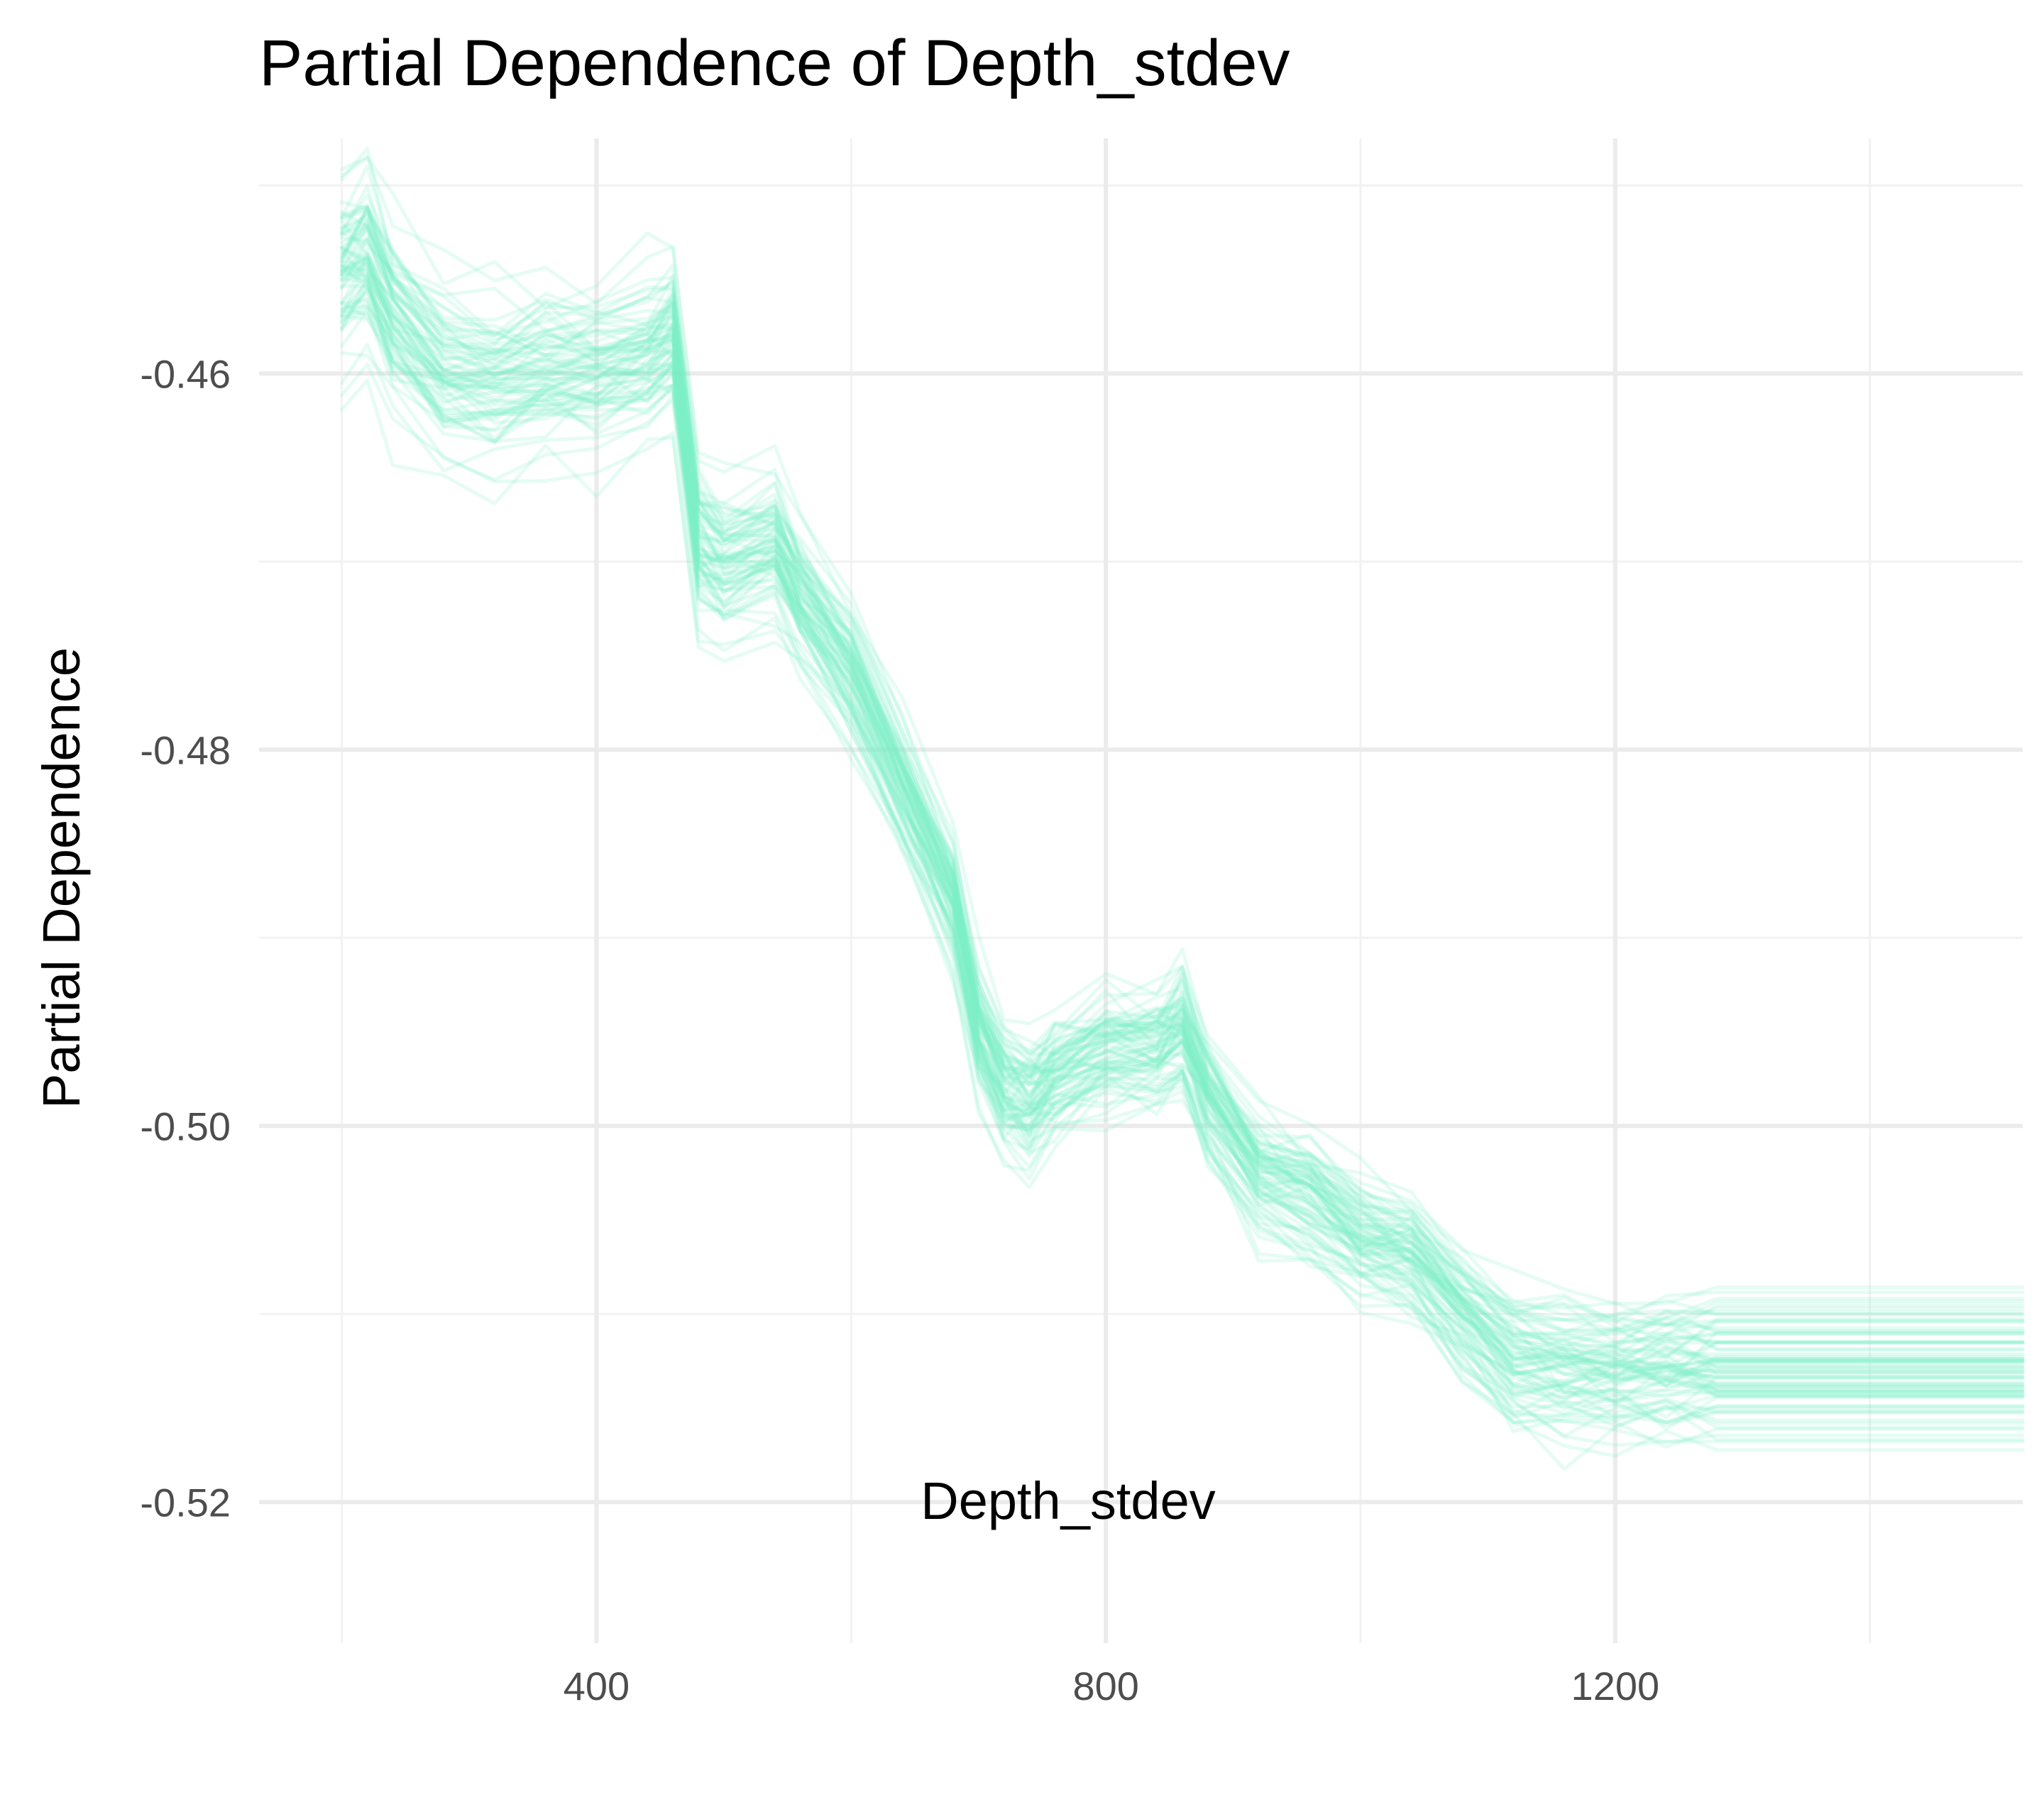  I want to click on y-axis-ticks: -0.52 -0.50 -0.48 -0.46, so click(185, 938).